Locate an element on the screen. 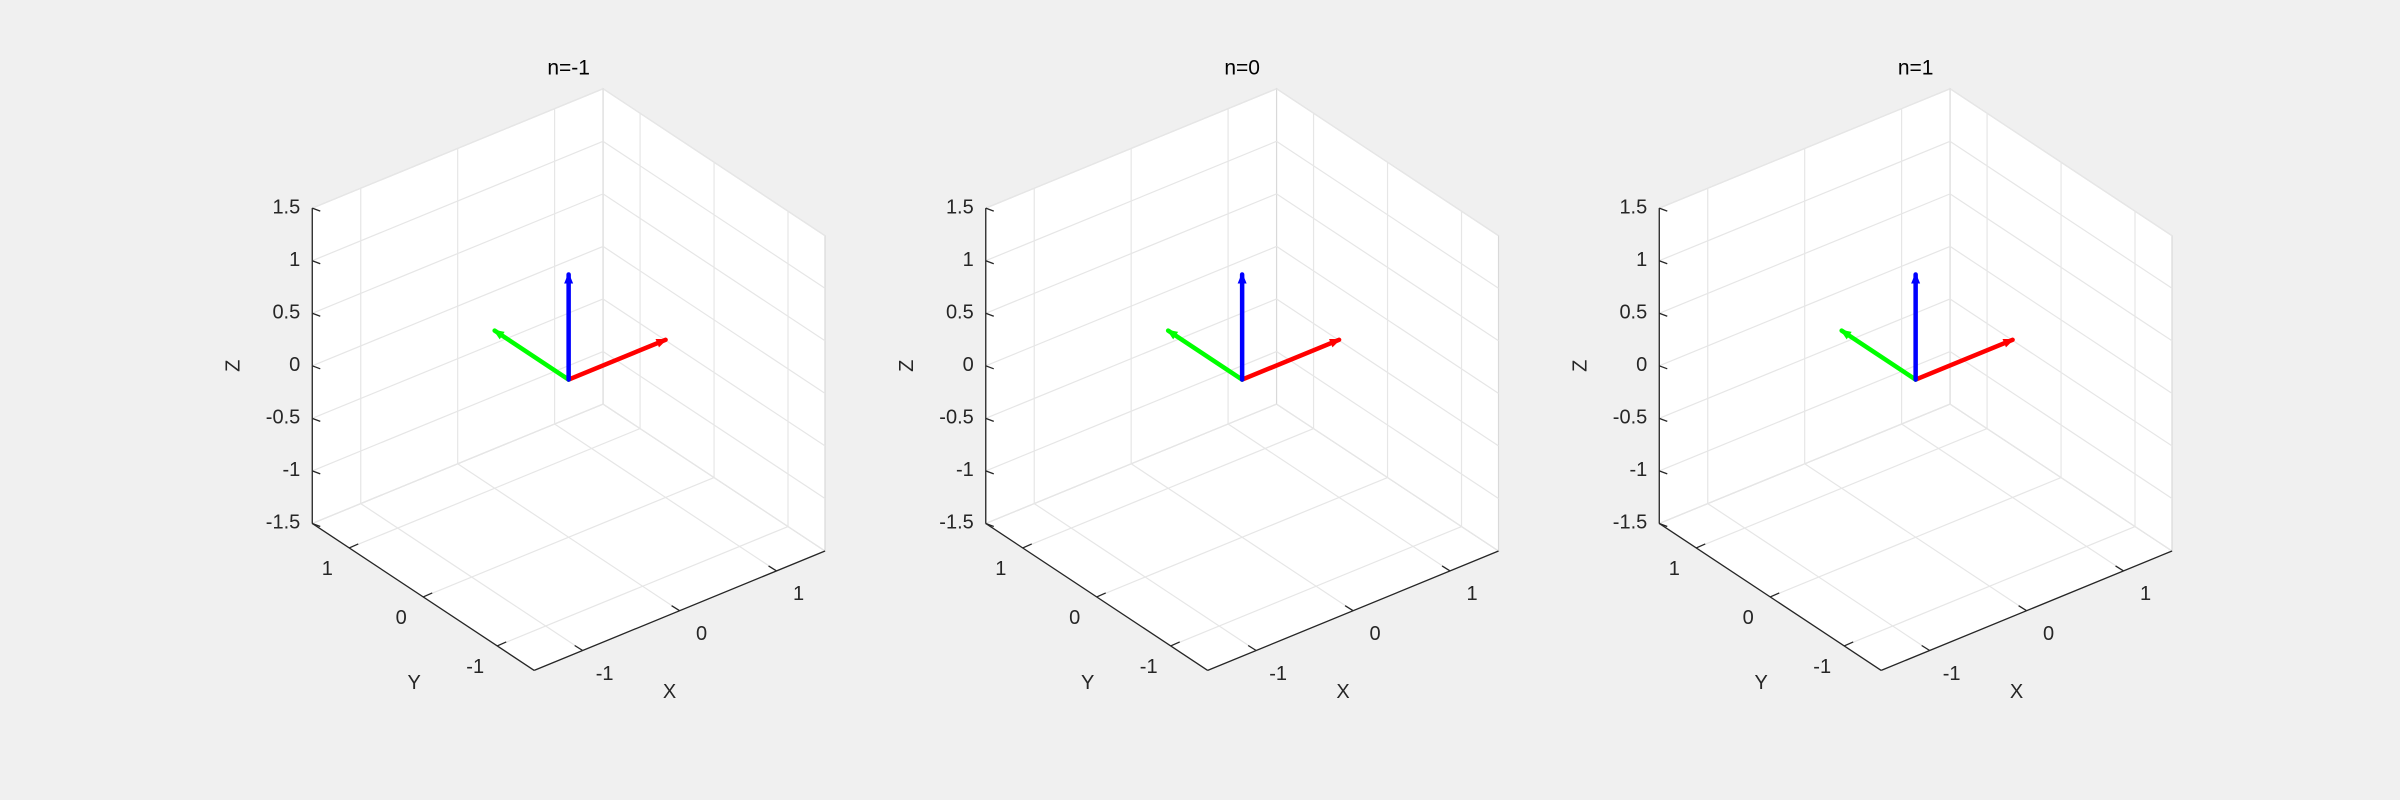 Image resolution: width=2400 pixels, height=800 pixels. x-tick-label: -1 is located at coordinates (1278, 674).